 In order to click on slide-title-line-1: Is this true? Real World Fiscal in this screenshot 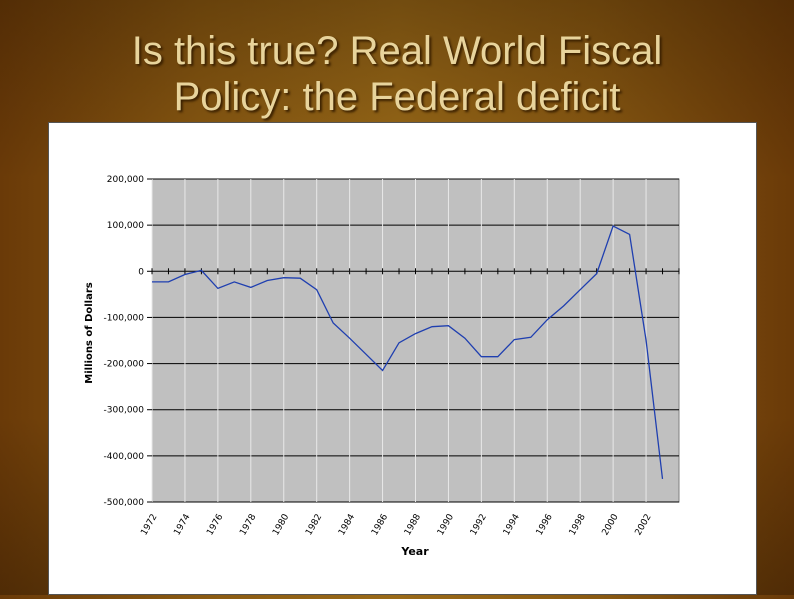, I will do `click(397, 51)`.